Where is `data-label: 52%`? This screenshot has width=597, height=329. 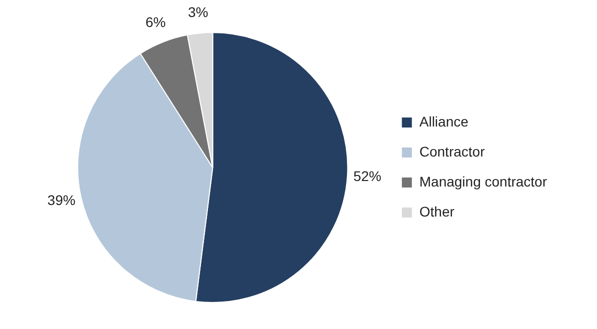 data-label: 52% is located at coordinates (367, 176).